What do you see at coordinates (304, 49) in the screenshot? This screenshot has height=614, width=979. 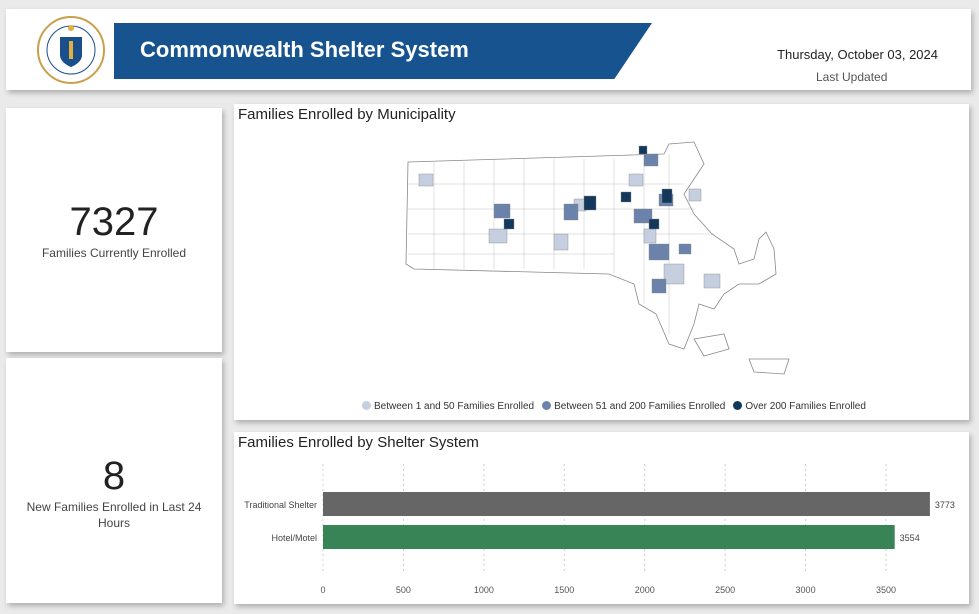 I see `app-title: Commonwealth Shelter System` at bounding box center [304, 49].